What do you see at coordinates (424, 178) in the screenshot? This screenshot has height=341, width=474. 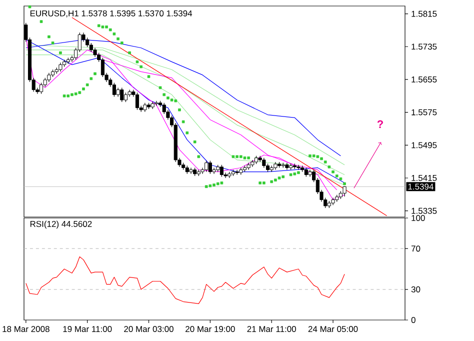 I see `y-tick-label: 1.5415` at bounding box center [424, 178].